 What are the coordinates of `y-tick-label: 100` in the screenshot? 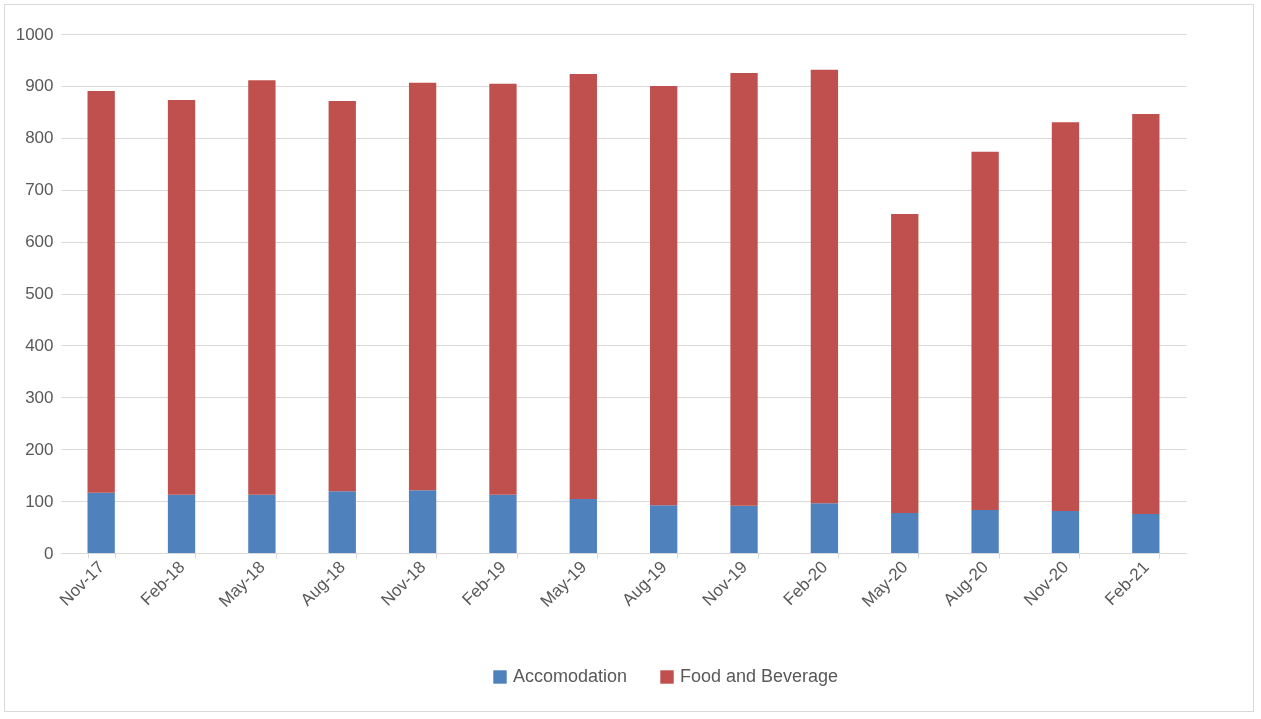 It's located at (39, 501).